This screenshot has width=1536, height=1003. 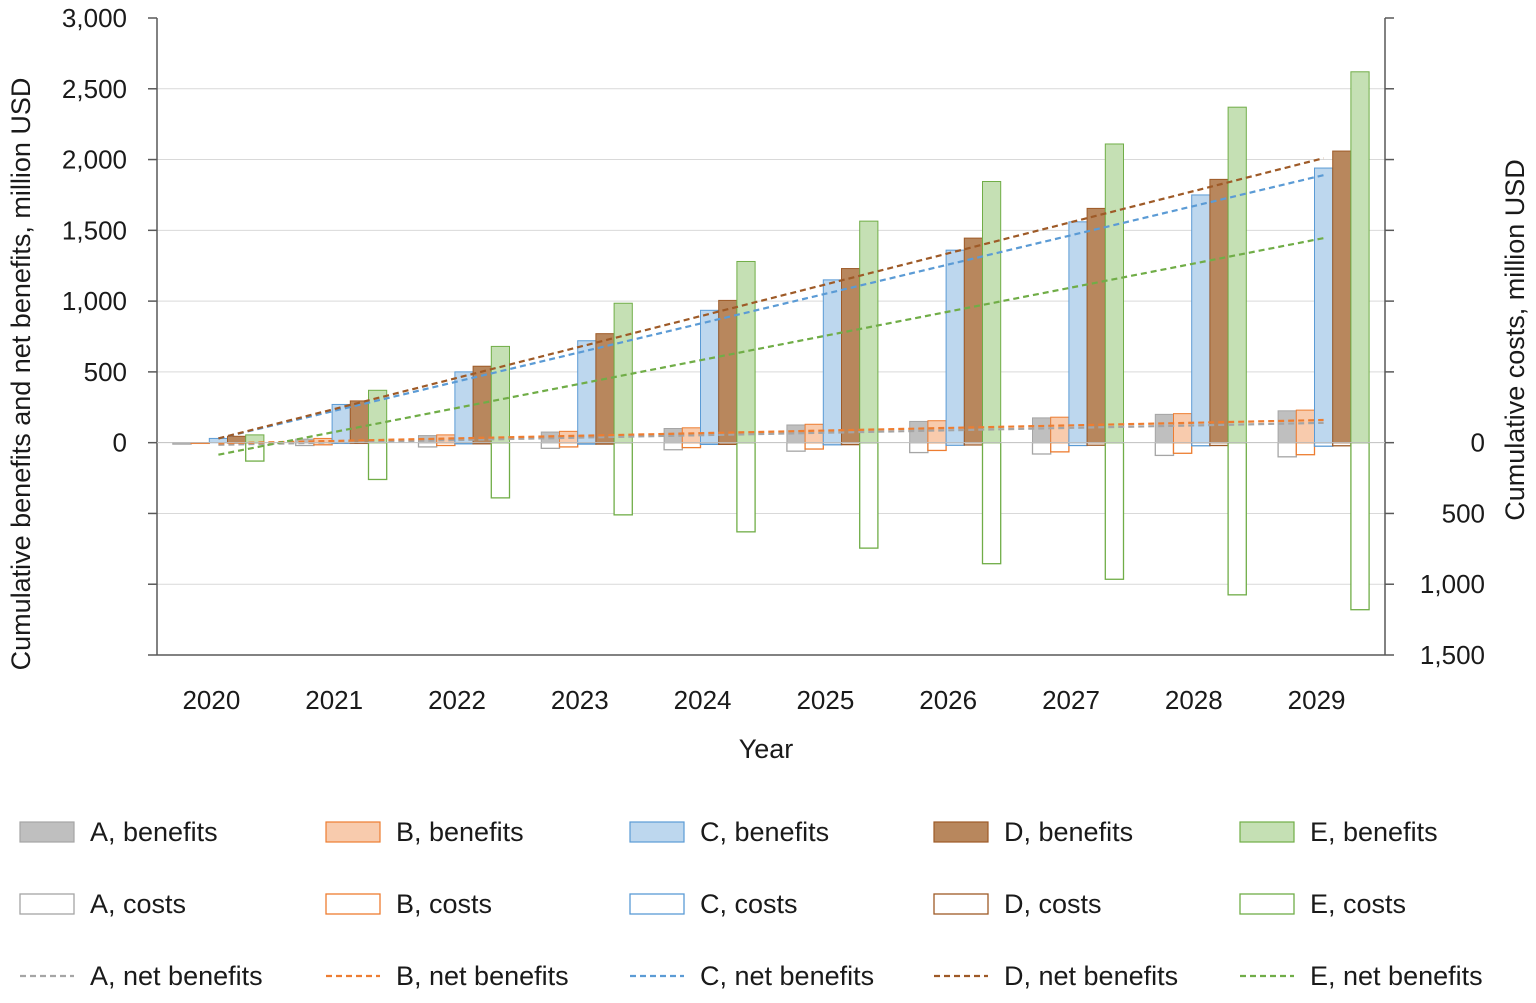 I want to click on x-tick-label: 2025, so click(x=825, y=700).